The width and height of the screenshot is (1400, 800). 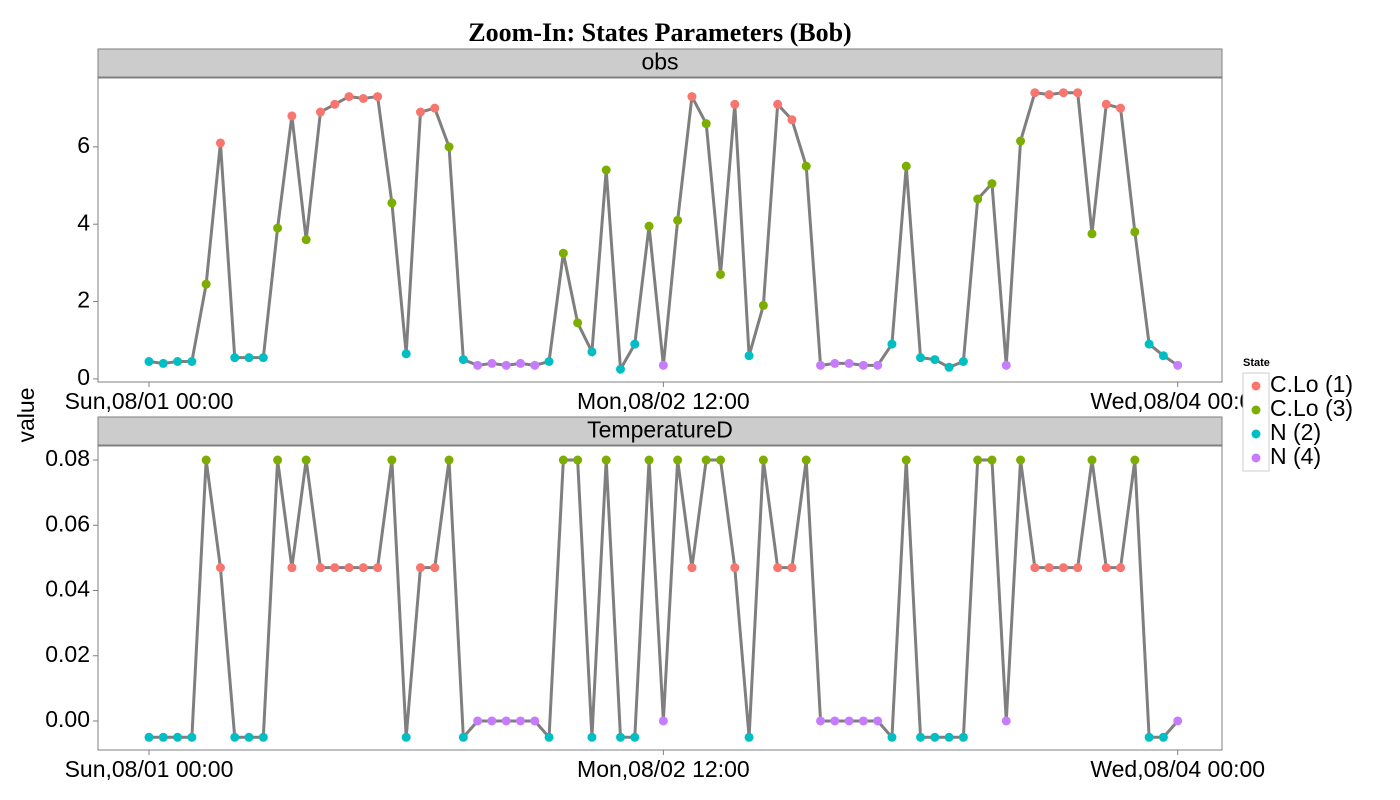 What do you see at coordinates (1295, 456) in the screenshot?
I see `legend-label: N (4)` at bounding box center [1295, 456].